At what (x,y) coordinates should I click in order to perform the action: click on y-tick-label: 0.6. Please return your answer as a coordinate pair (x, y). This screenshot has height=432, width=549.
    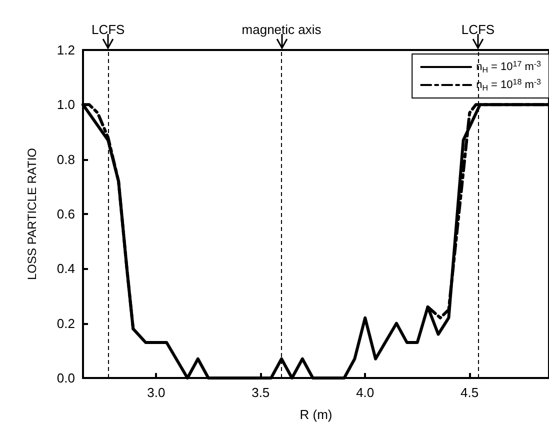
    Looking at the image, I should click on (65, 214).